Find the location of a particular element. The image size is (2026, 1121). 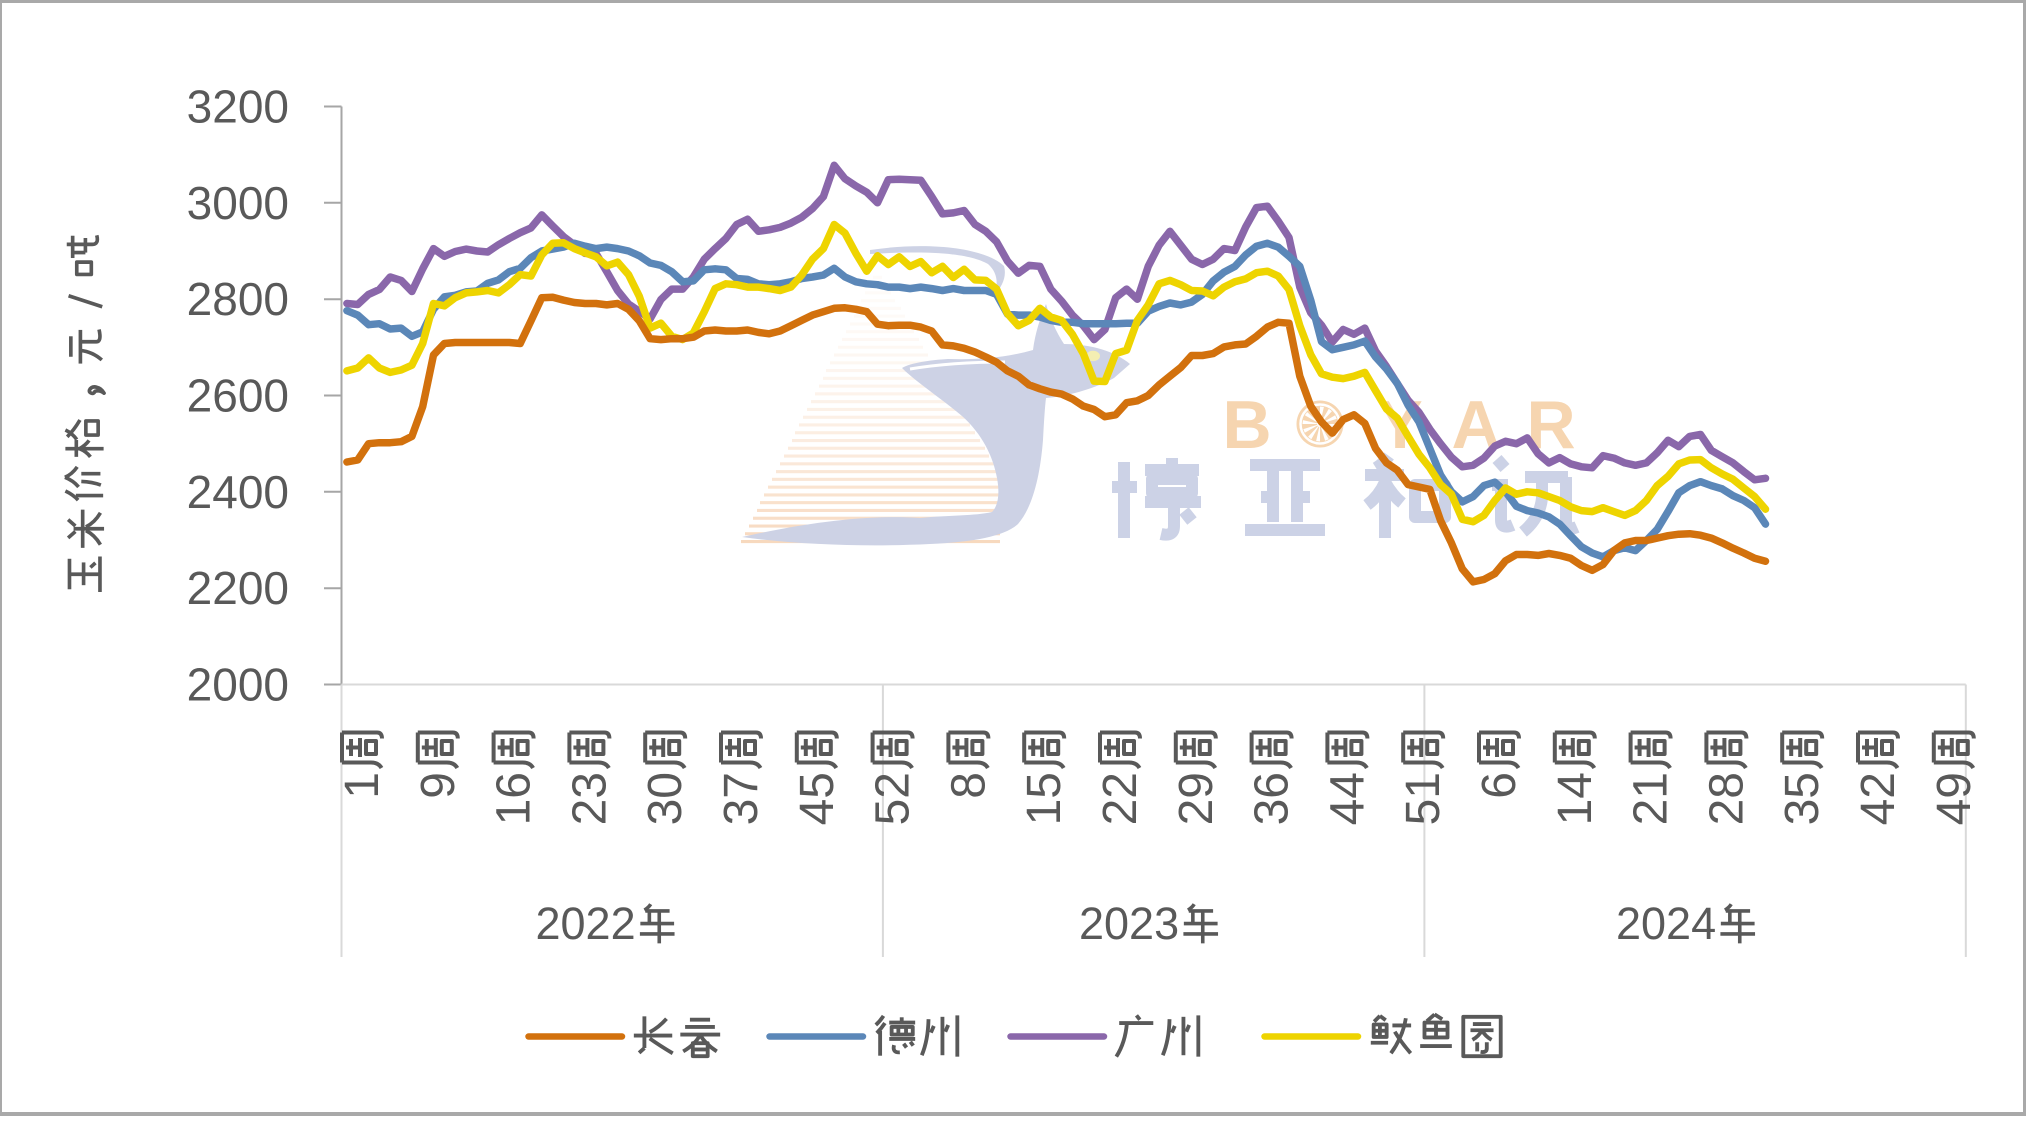

svg-text: 2800 is located at coordinates (238, 299).